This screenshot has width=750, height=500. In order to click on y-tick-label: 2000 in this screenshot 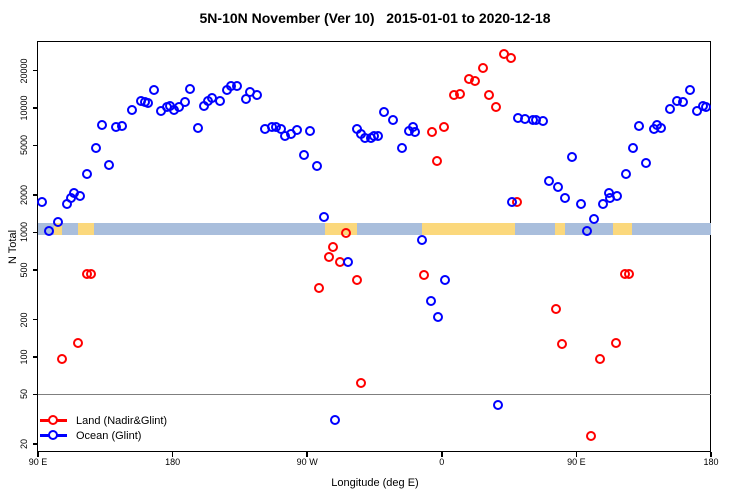, I will do `click(24, 195)`.